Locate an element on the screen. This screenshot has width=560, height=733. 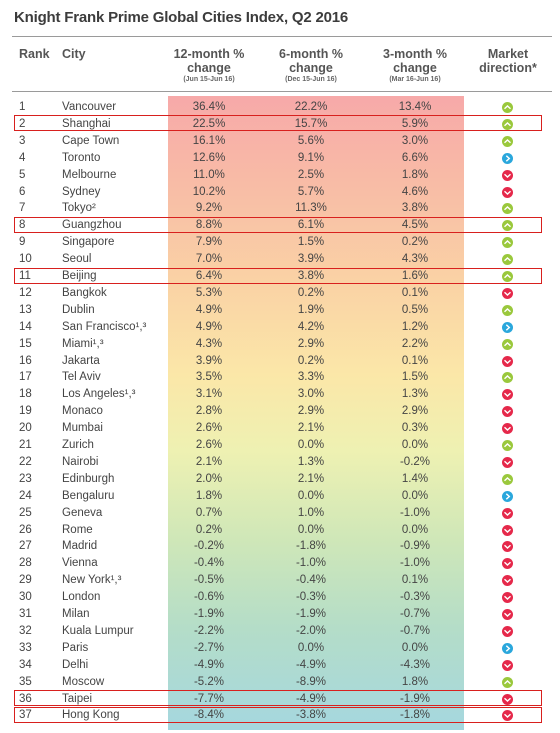
rank-cell: 12 is located at coordinates (25, 292).